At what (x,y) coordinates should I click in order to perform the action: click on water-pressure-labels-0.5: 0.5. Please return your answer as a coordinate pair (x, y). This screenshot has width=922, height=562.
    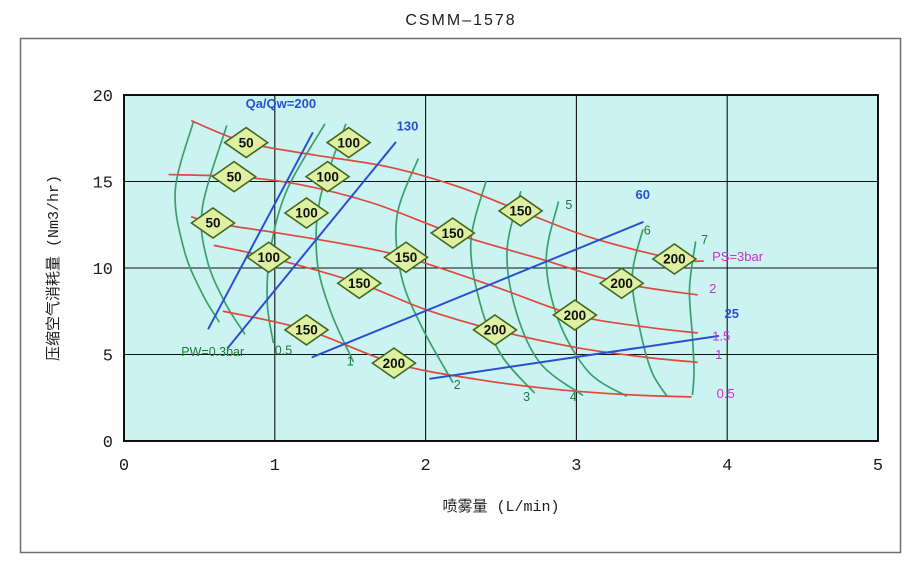
    Looking at the image, I should click on (283, 351).